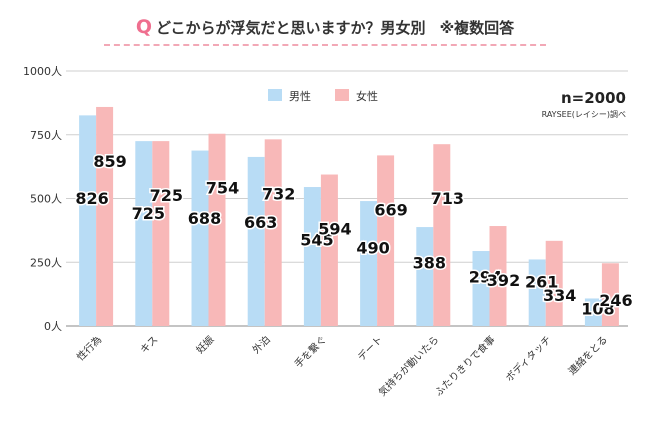  I want to click on value-label-male: 663, so click(260, 222).